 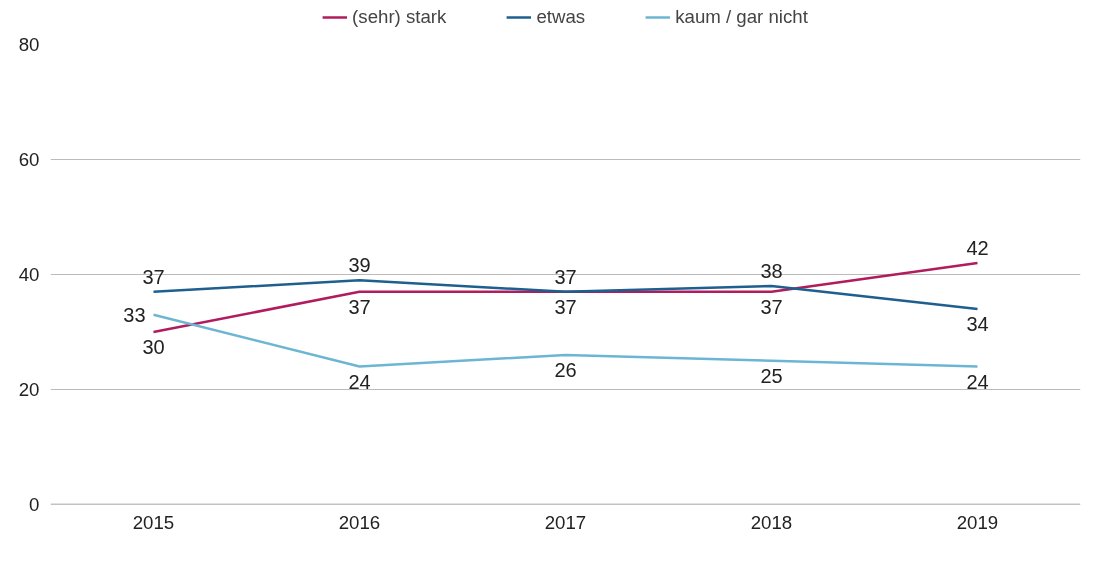 I want to click on data-label: 26, so click(x=565, y=370).